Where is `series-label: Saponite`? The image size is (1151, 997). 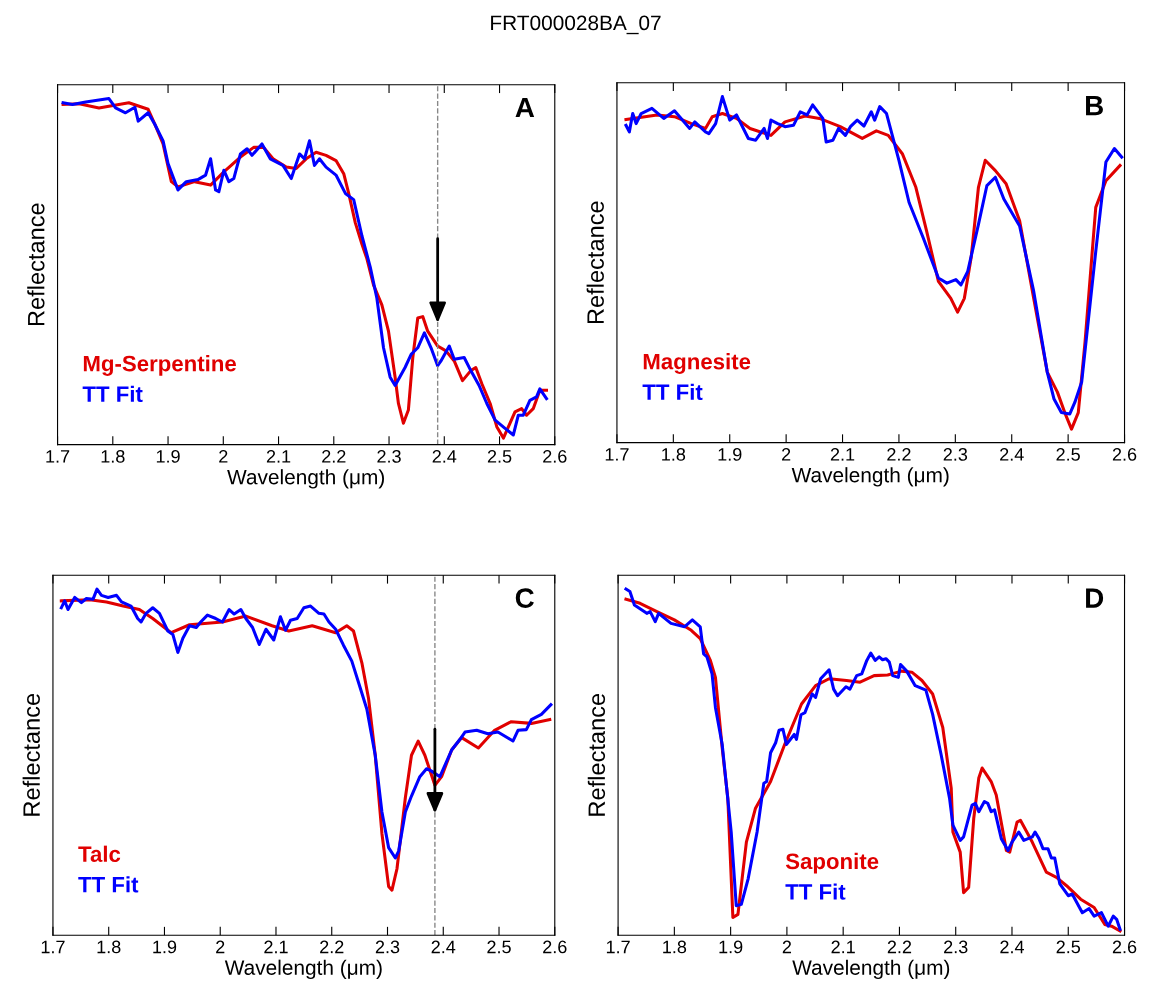
series-label: Saponite is located at coordinates (832, 863).